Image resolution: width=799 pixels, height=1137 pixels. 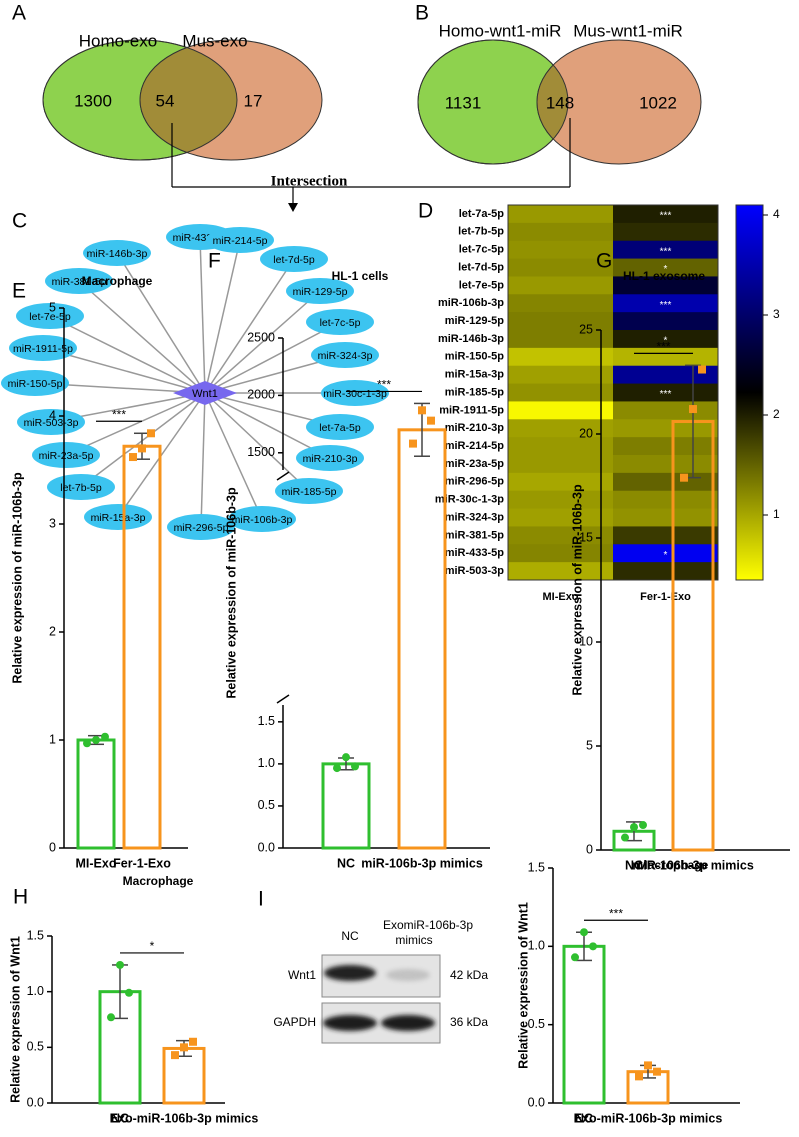 What do you see at coordinates (493, 102) in the screenshot?
I see `venn-outline` at bounding box center [493, 102].